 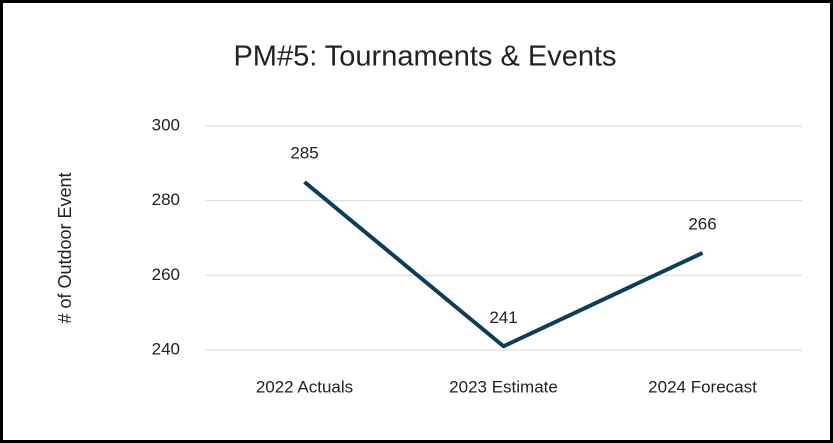 I want to click on y-tick-label: 300, so click(x=166, y=124).